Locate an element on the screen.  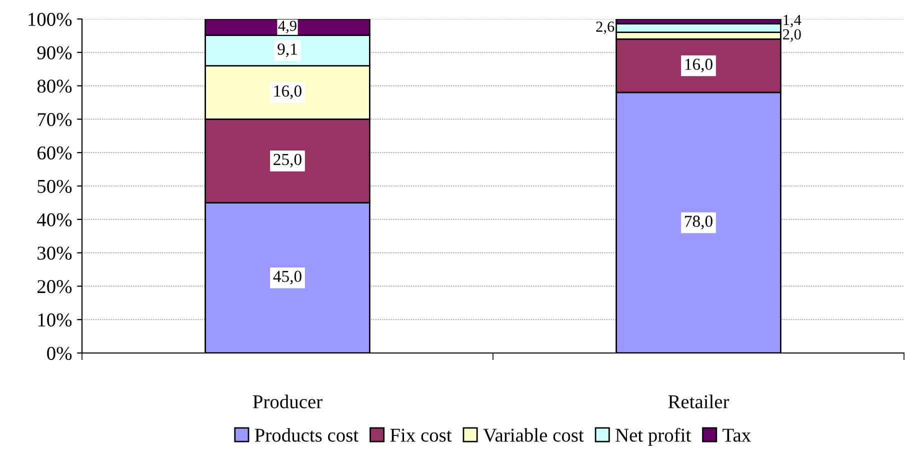
y-tick-label: 60% is located at coordinates (54, 153).